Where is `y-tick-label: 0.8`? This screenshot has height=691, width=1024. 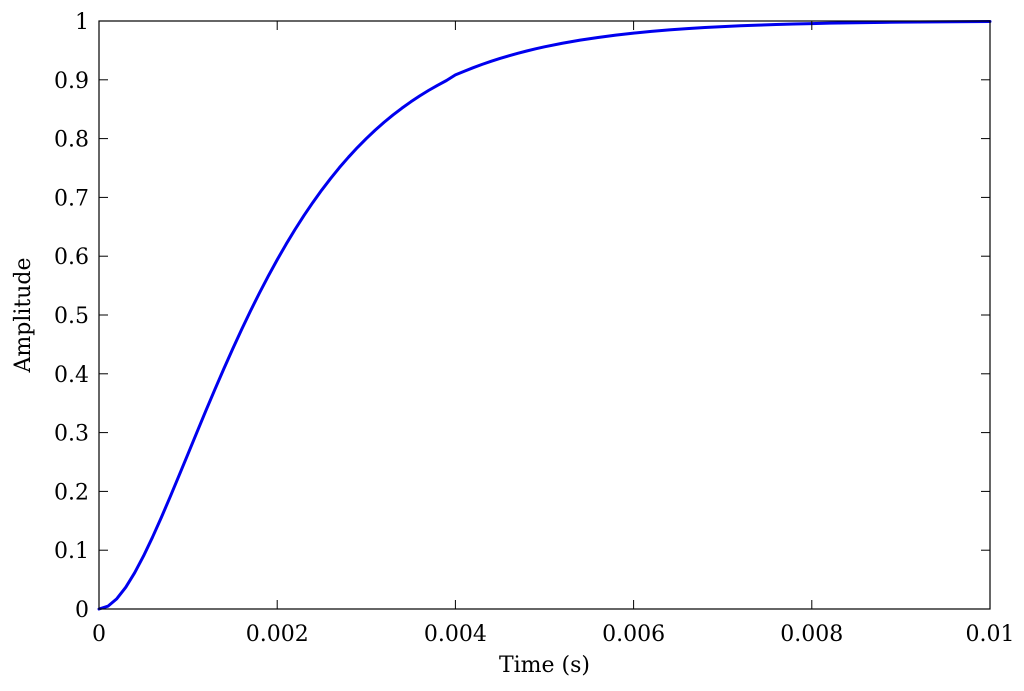 y-tick-label: 0.8 is located at coordinates (71, 140).